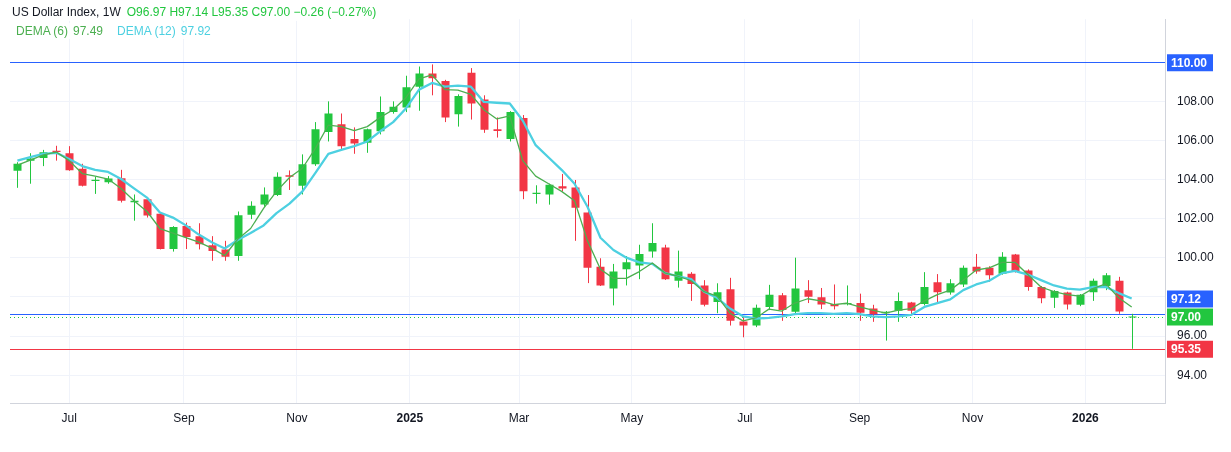 This screenshot has height=452, width=1231. Describe the element at coordinates (66, 12) in the screenshot. I see `chart-title: US Dollar Index, 1W` at that location.